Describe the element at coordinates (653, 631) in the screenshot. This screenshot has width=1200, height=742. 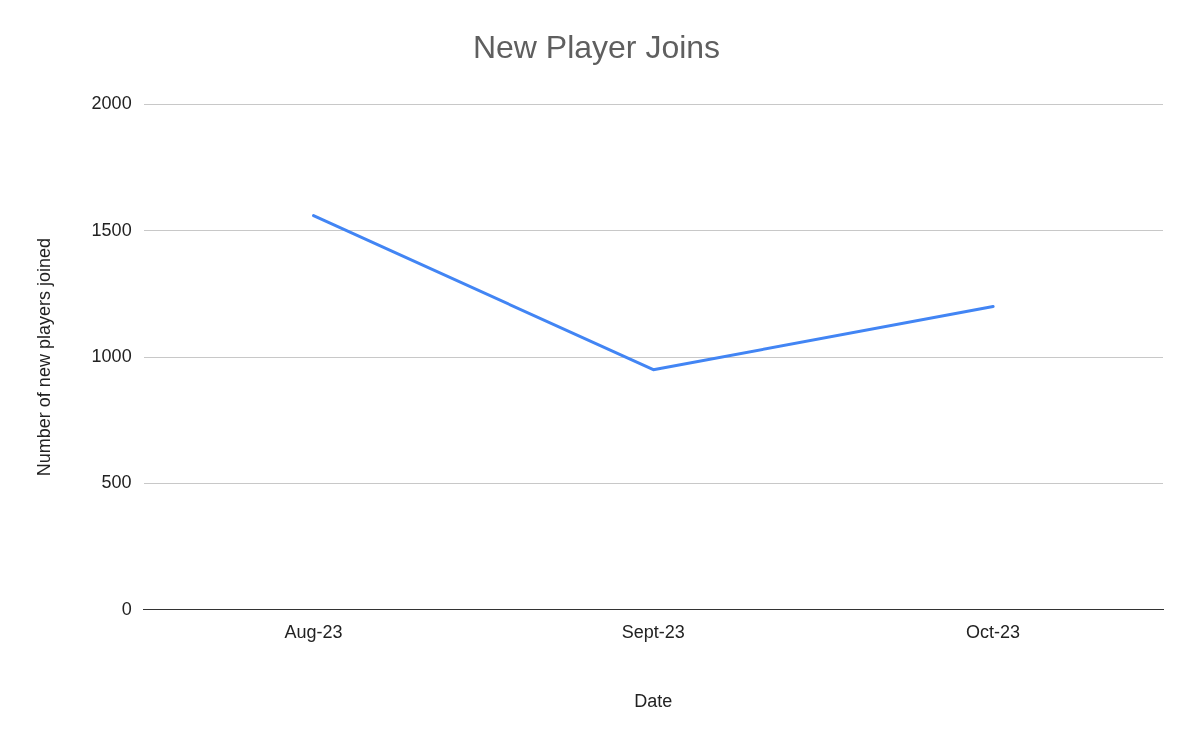
I see `x-tick-label: Sept-23` at that location.